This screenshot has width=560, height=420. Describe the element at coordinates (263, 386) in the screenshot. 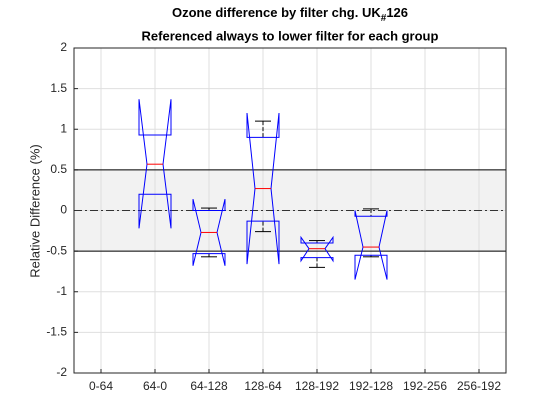

I see `x-tick-label: 128-64` at that location.